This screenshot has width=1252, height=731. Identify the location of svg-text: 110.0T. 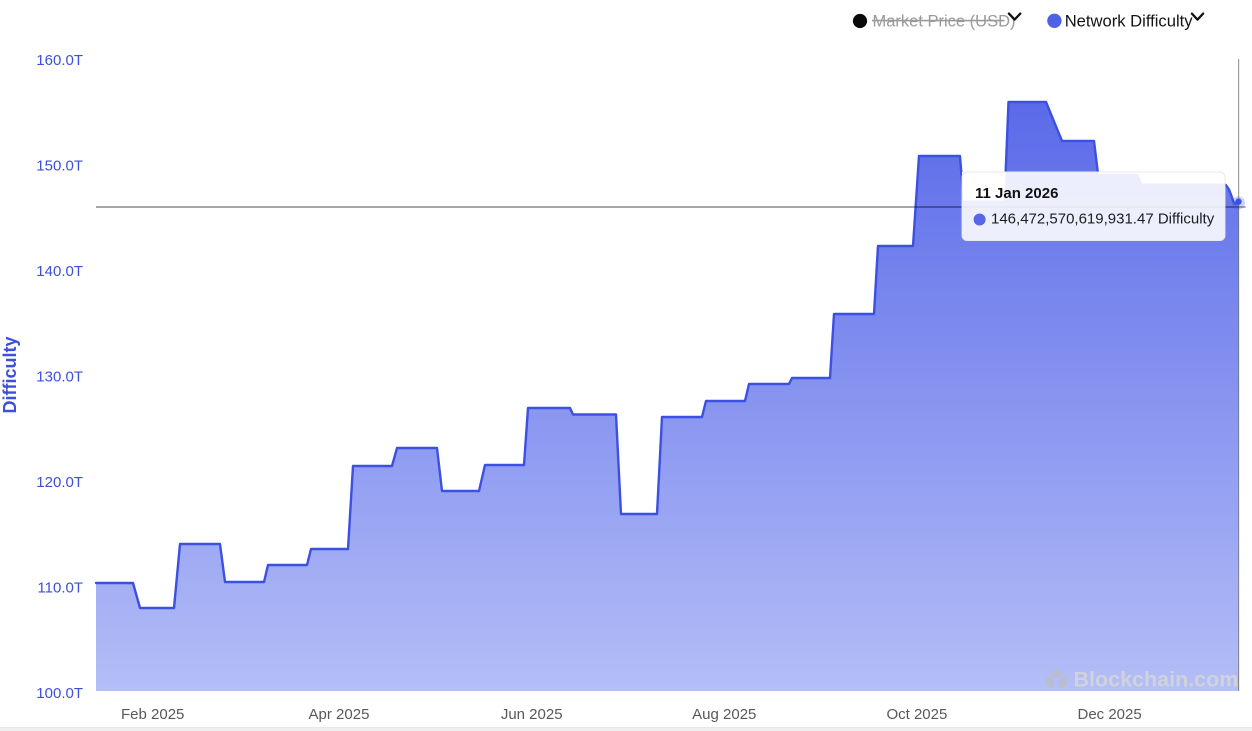
(60, 587).